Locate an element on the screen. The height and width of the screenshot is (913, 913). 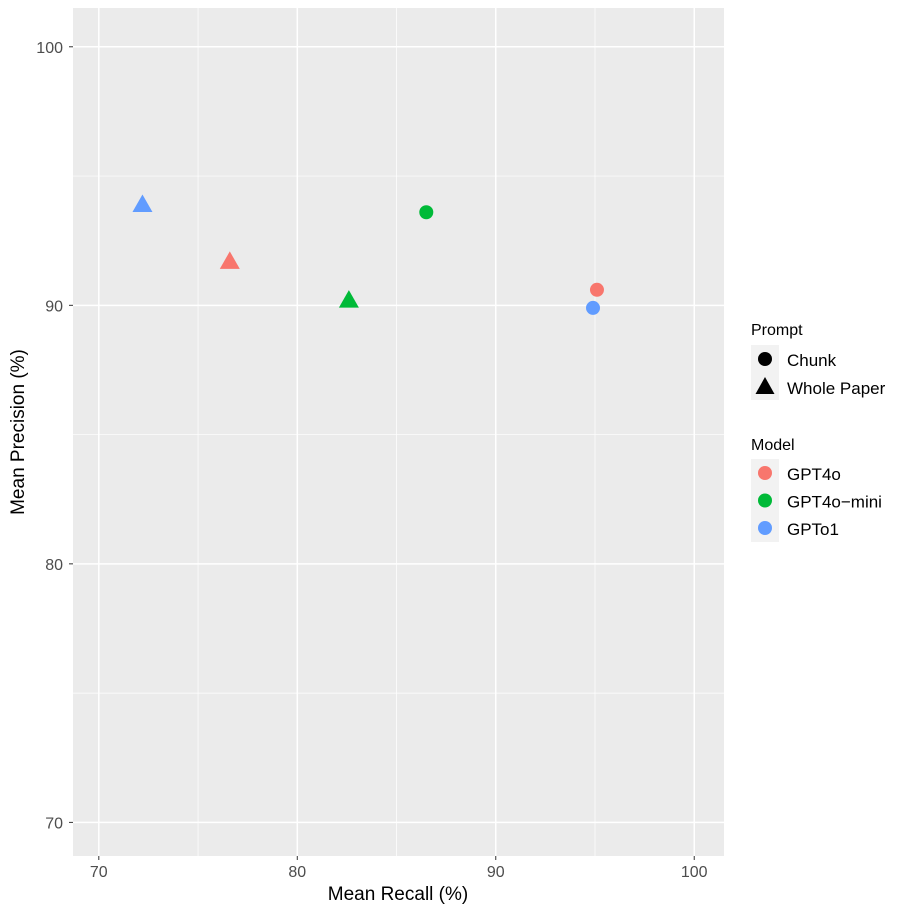
point-gpt4o-chunk is located at coordinates (596, 289).